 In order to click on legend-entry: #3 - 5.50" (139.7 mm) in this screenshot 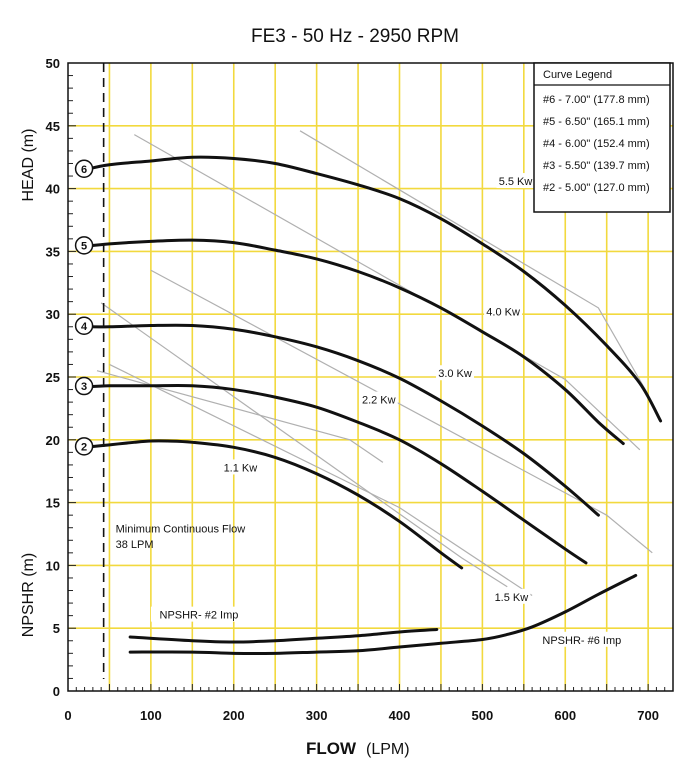, I will do `click(596, 166)`.